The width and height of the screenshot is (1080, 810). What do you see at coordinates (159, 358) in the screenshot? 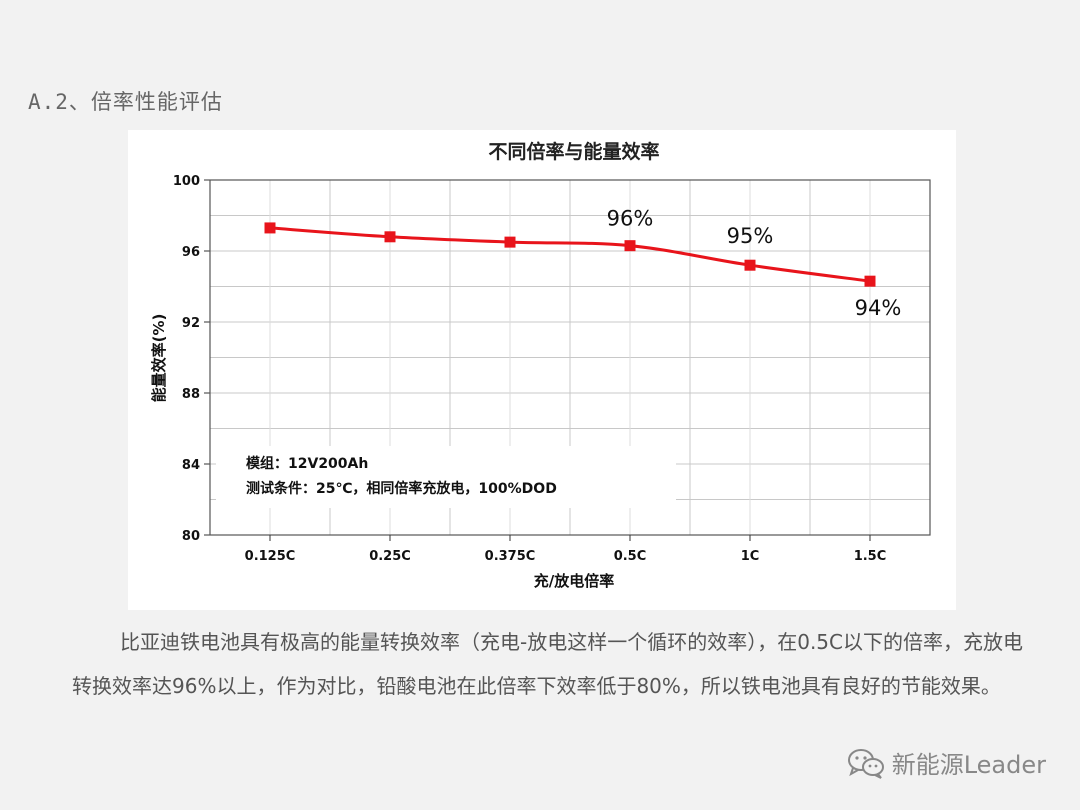
I see `y-axis-label: 能量效率(%)` at bounding box center [159, 358].